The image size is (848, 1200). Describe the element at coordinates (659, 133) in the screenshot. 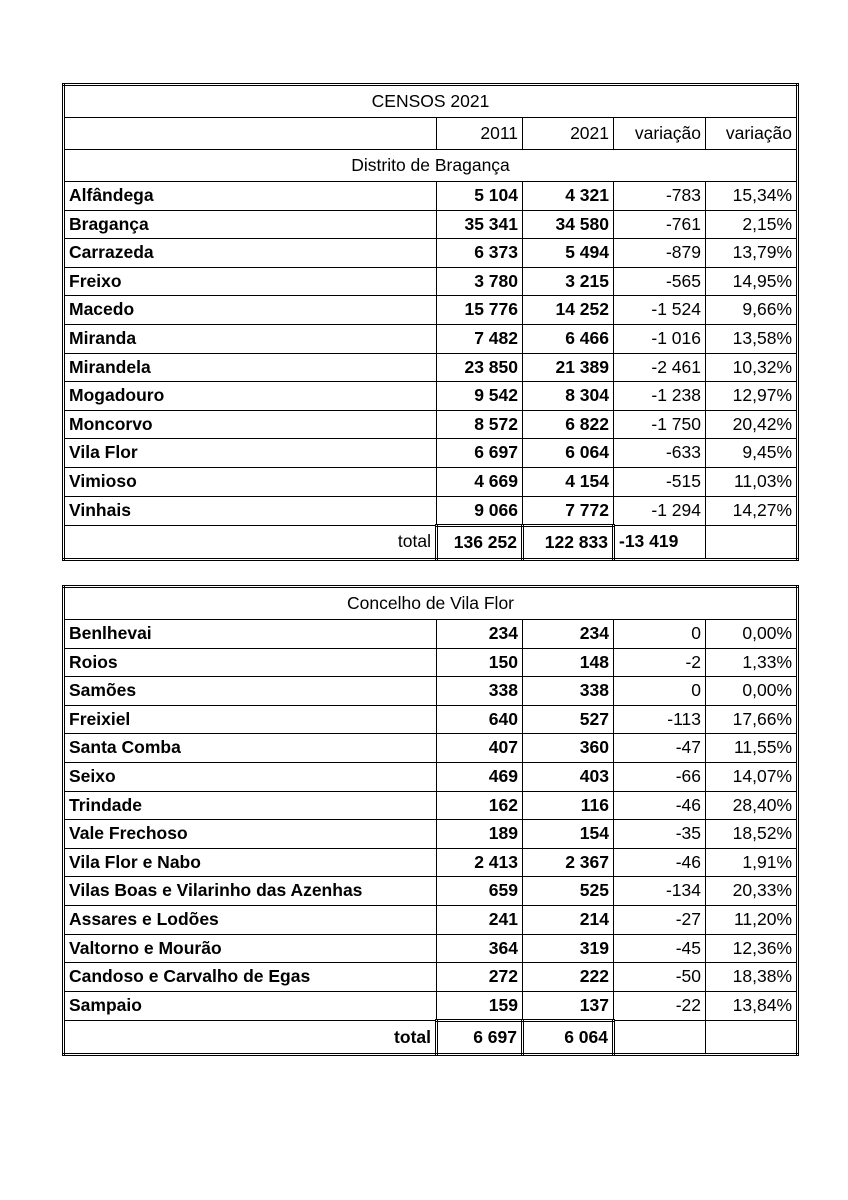

I see `header-variation: variação` at that location.